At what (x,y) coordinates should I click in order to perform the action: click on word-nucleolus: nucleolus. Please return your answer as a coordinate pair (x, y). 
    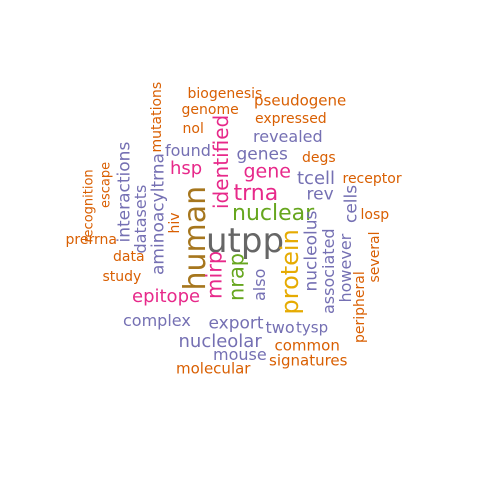
    Looking at the image, I should click on (311, 251).